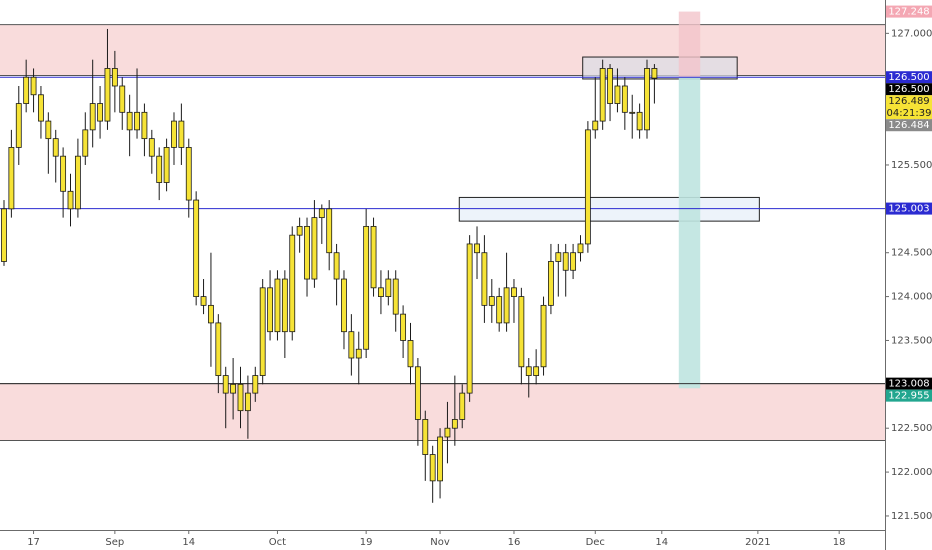 The height and width of the screenshot is (550, 932). What do you see at coordinates (689, 44) in the screenshot?
I see `position-risk` at bounding box center [689, 44].